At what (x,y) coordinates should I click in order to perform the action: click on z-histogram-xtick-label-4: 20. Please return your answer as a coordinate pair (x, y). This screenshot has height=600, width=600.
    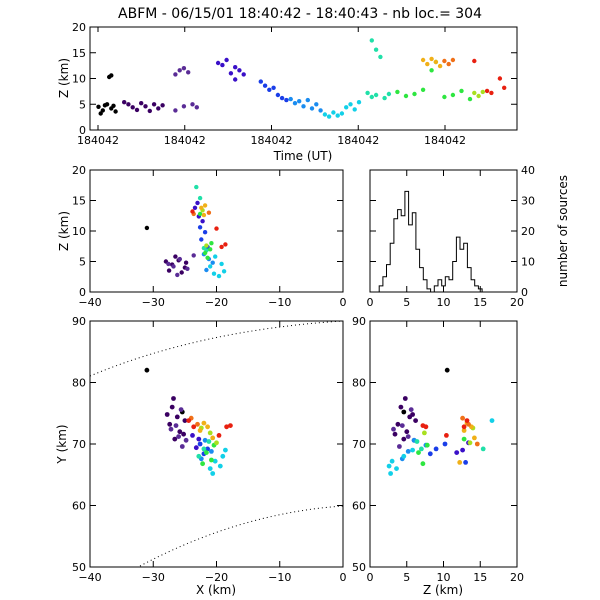
    Looking at the image, I should click on (517, 302).